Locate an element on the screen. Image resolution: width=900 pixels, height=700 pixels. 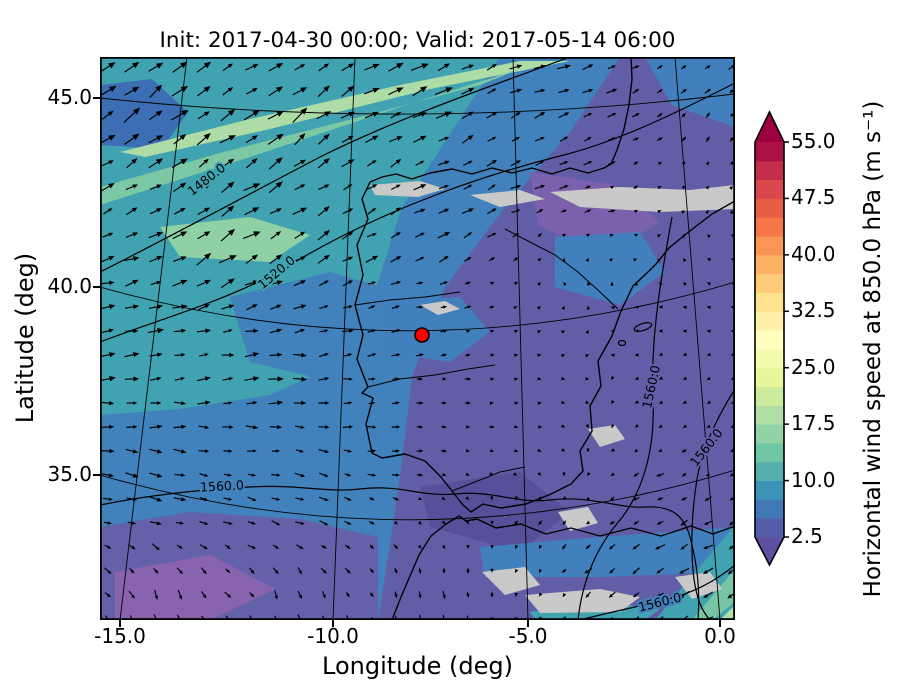
colorbar-tick-label: 32.5 is located at coordinates (813, 310).